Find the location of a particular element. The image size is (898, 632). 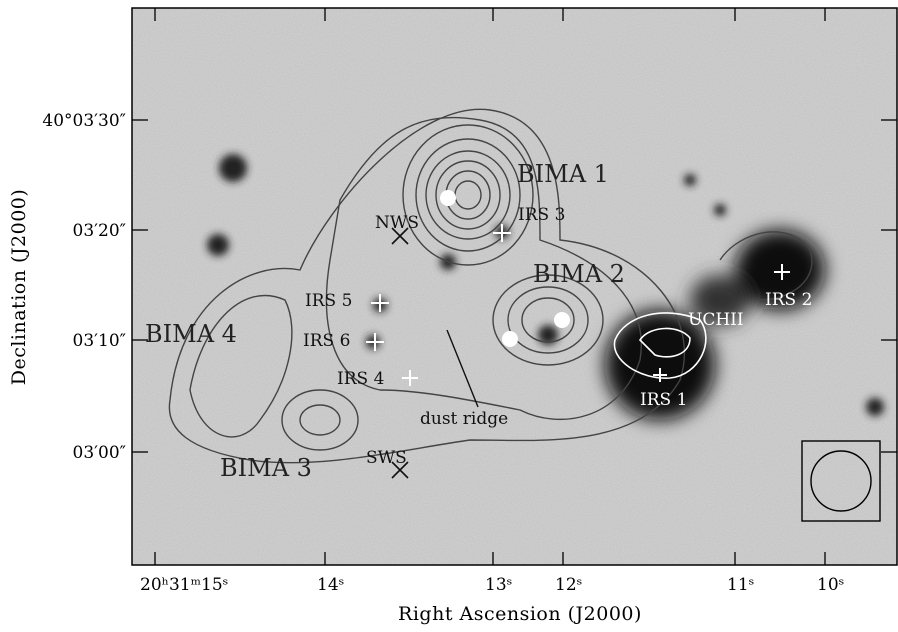

x-tick-label: 10ˢ is located at coordinates (830, 585).